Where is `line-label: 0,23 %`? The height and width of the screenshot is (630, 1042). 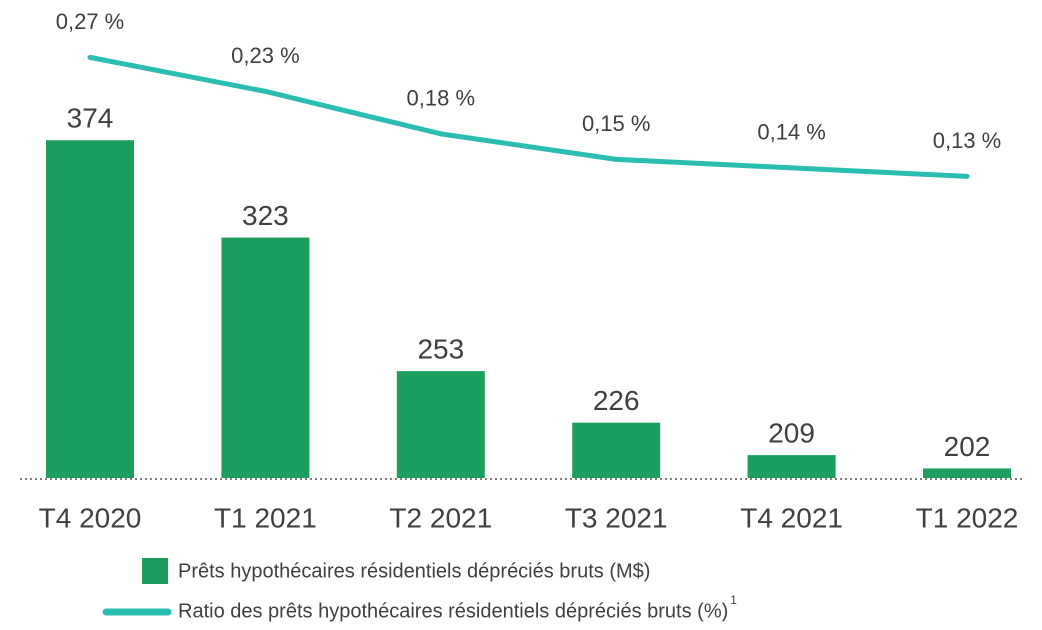 line-label: 0,23 % is located at coordinates (265, 55).